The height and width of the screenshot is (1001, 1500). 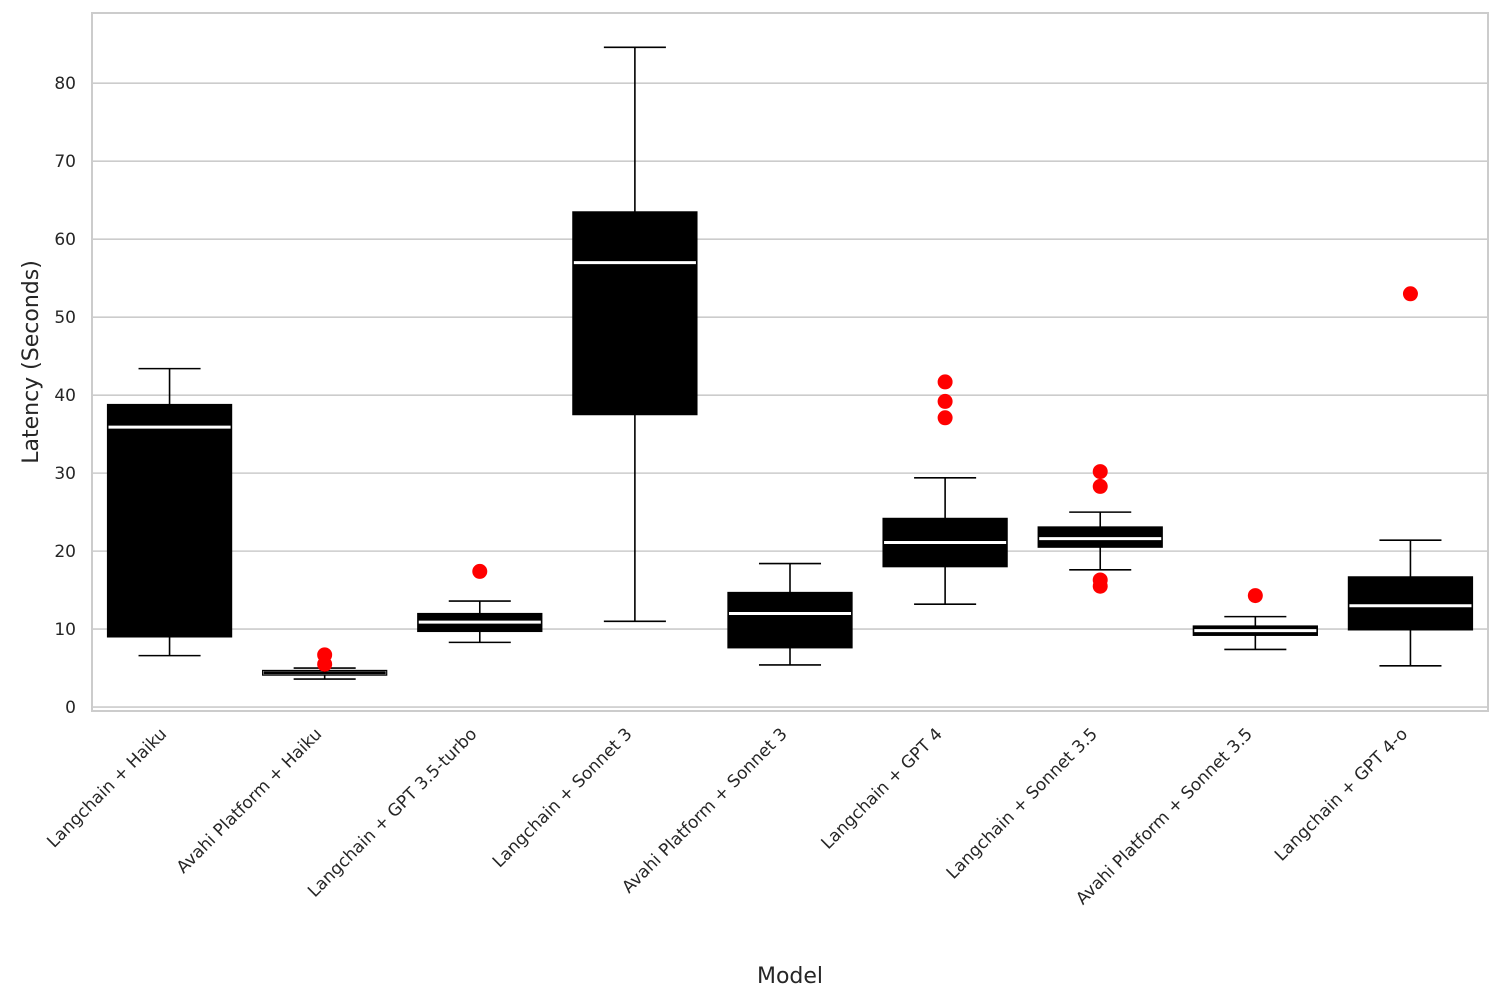 What do you see at coordinates (1022, 803) in the screenshot?
I see `x-tick-label: Langchain + Sonnet 3.5` at bounding box center [1022, 803].